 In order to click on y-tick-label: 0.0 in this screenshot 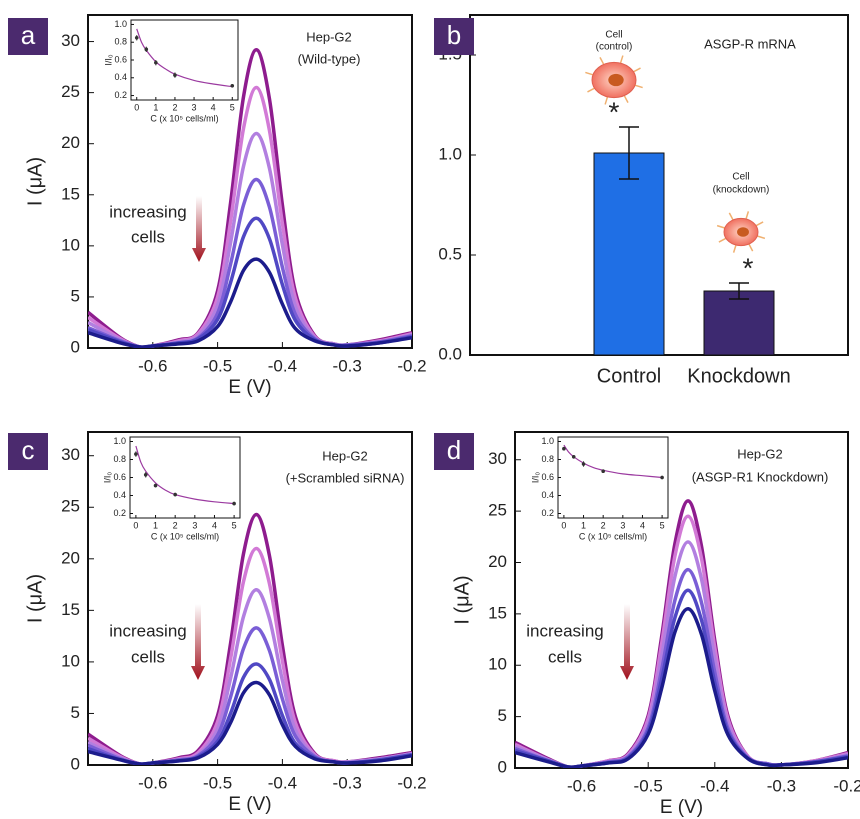, I will do `click(450, 353)`.